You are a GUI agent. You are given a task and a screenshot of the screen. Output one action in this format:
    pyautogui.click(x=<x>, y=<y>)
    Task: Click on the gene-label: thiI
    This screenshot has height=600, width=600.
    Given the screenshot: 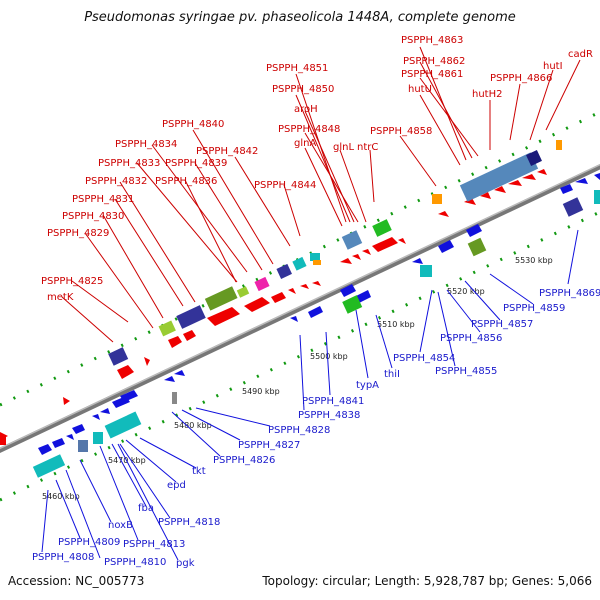 What is the action you would take?
    pyautogui.click(x=392, y=374)
    